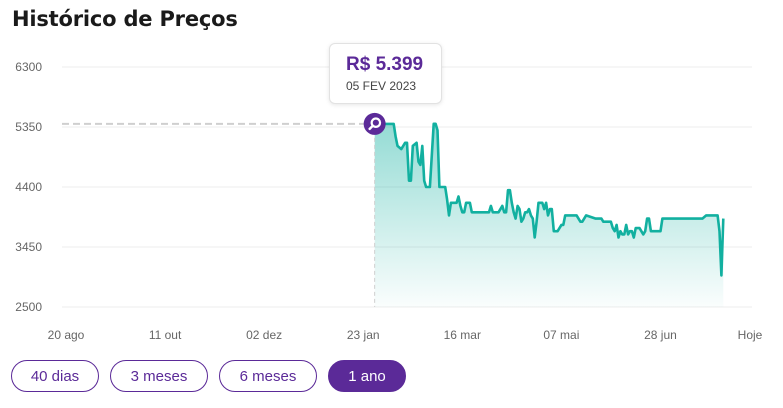  I want to click on x-tick-label: 11 out, so click(165, 335).